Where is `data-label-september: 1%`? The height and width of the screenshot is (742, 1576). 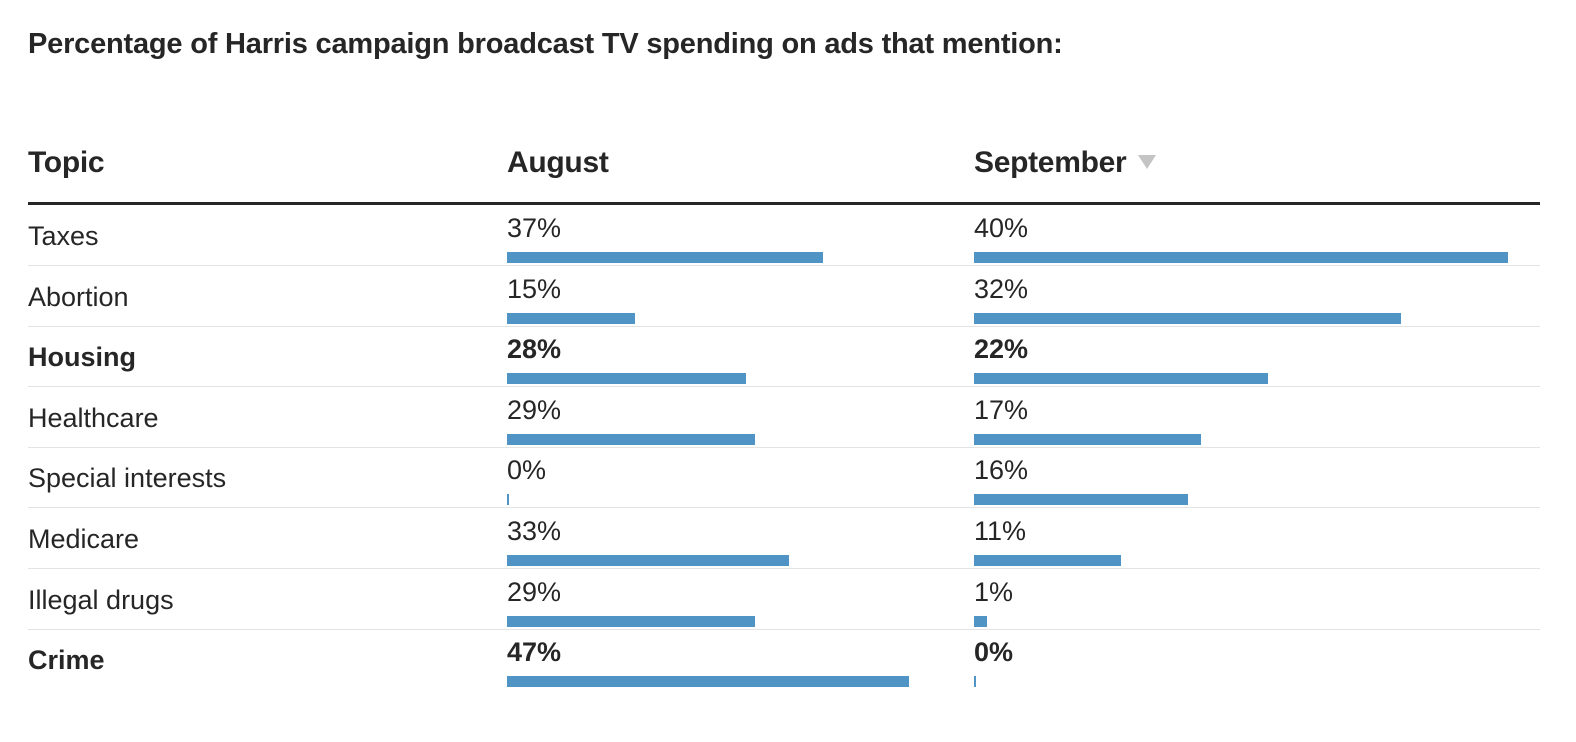
data-label-september: 1% is located at coordinates (994, 591).